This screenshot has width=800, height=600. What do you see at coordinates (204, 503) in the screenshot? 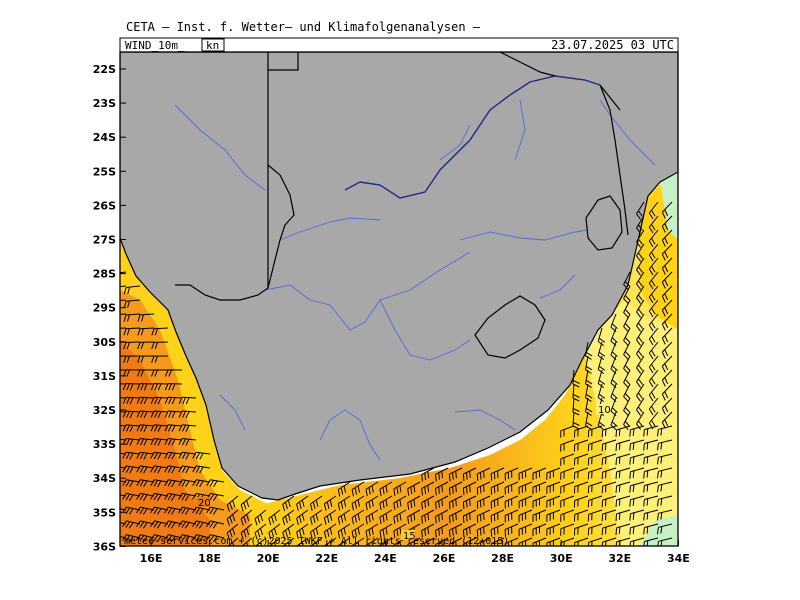
I see `contour-label-20: 20` at bounding box center [204, 503].